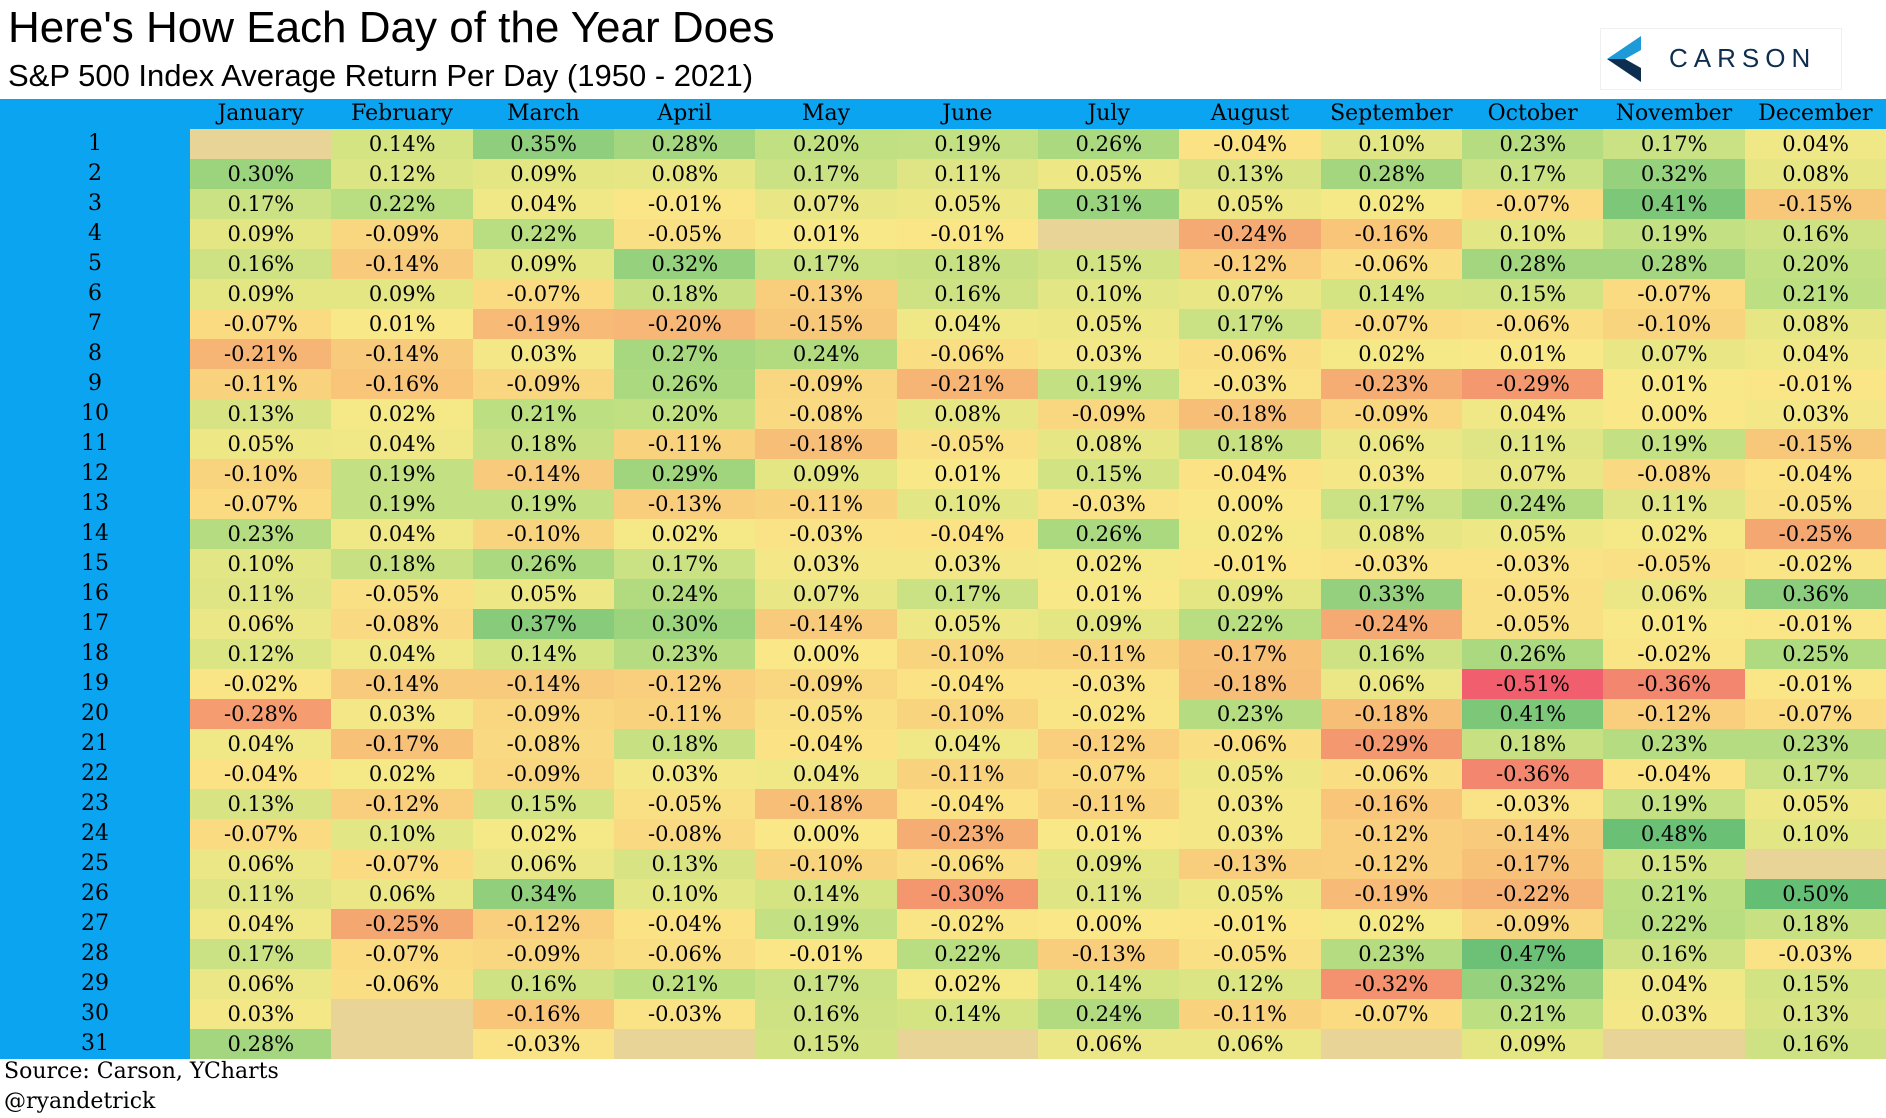  Describe the element at coordinates (402, 204) in the screenshot. I see `heatmap-cell-february-3: 0.22%` at that location.